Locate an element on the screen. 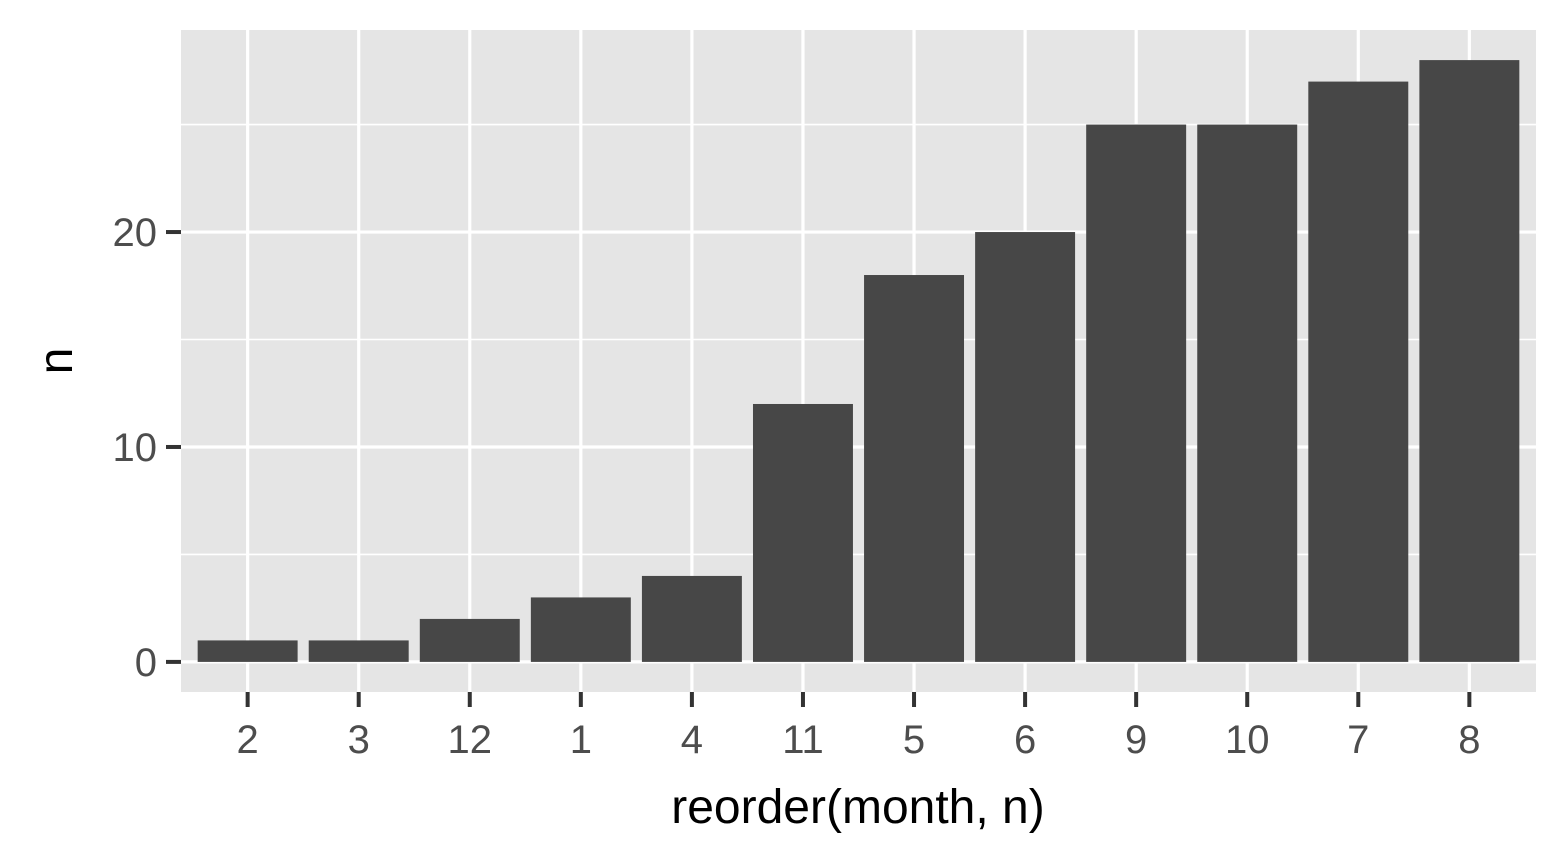 This screenshot has height=864, width=1566. x-tick-label-2: 2 is located at coordinates (248, 740).